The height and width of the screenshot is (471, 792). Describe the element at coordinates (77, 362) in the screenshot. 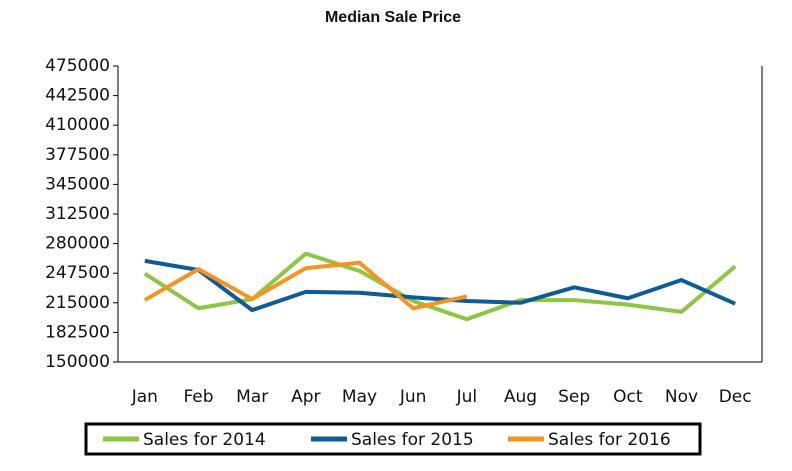

I see `y-tick-label: 150000` at that location.